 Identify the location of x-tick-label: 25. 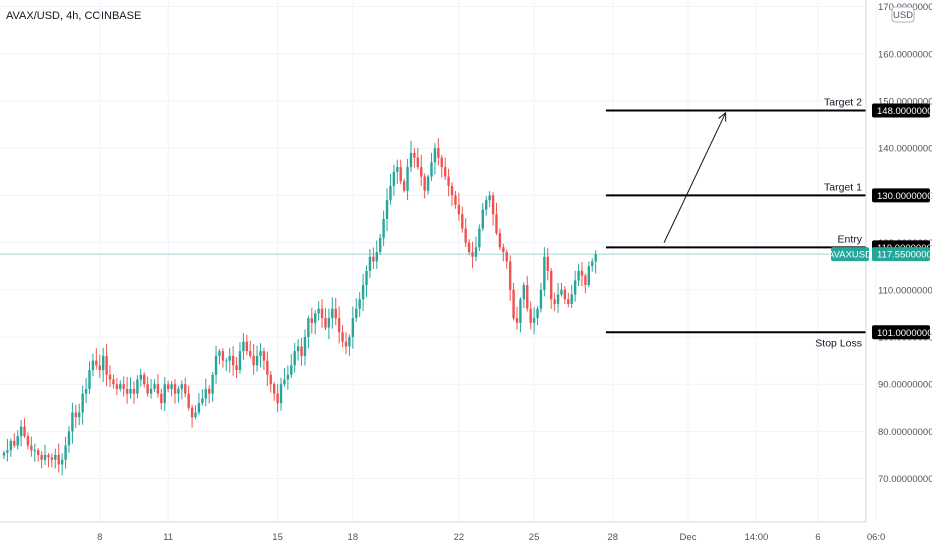
(534, 537).